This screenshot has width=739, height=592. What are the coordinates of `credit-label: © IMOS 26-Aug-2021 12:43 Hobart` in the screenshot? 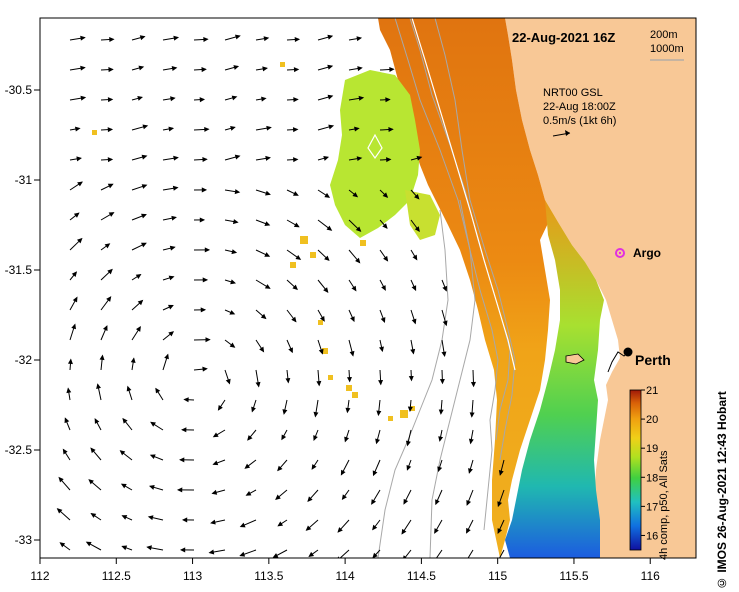 It's located at (722, 490).